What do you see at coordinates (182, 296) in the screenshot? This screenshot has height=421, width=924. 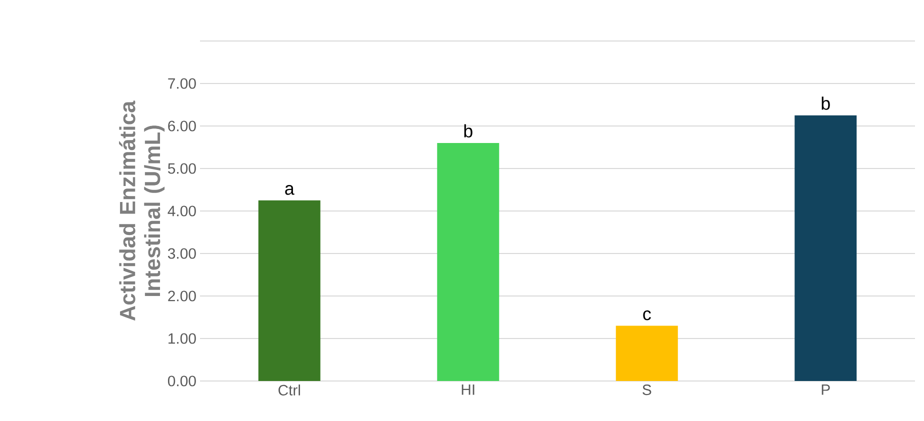 I see `y-tick-label: 2.00` at bounding box center [182, 296].